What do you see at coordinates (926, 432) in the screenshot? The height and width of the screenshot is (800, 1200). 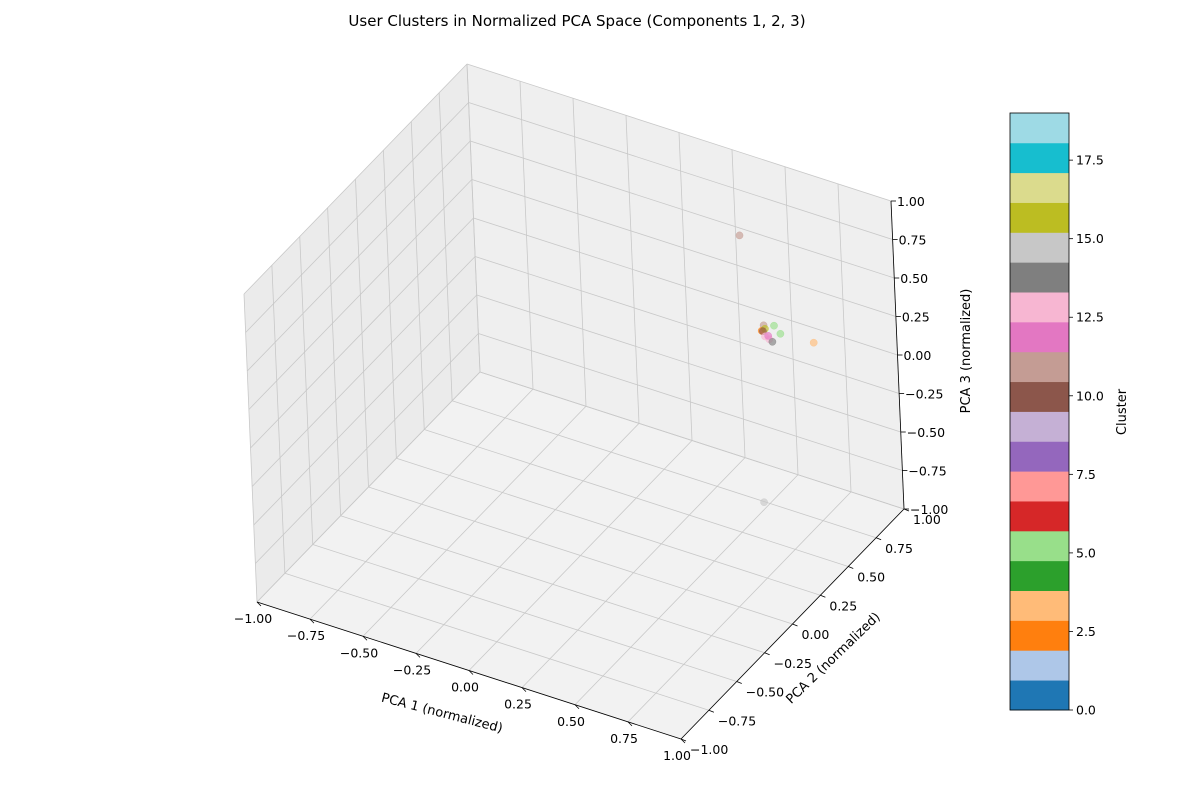 I see `z-tick-label: −0.50` at bounding box center [926, 432].